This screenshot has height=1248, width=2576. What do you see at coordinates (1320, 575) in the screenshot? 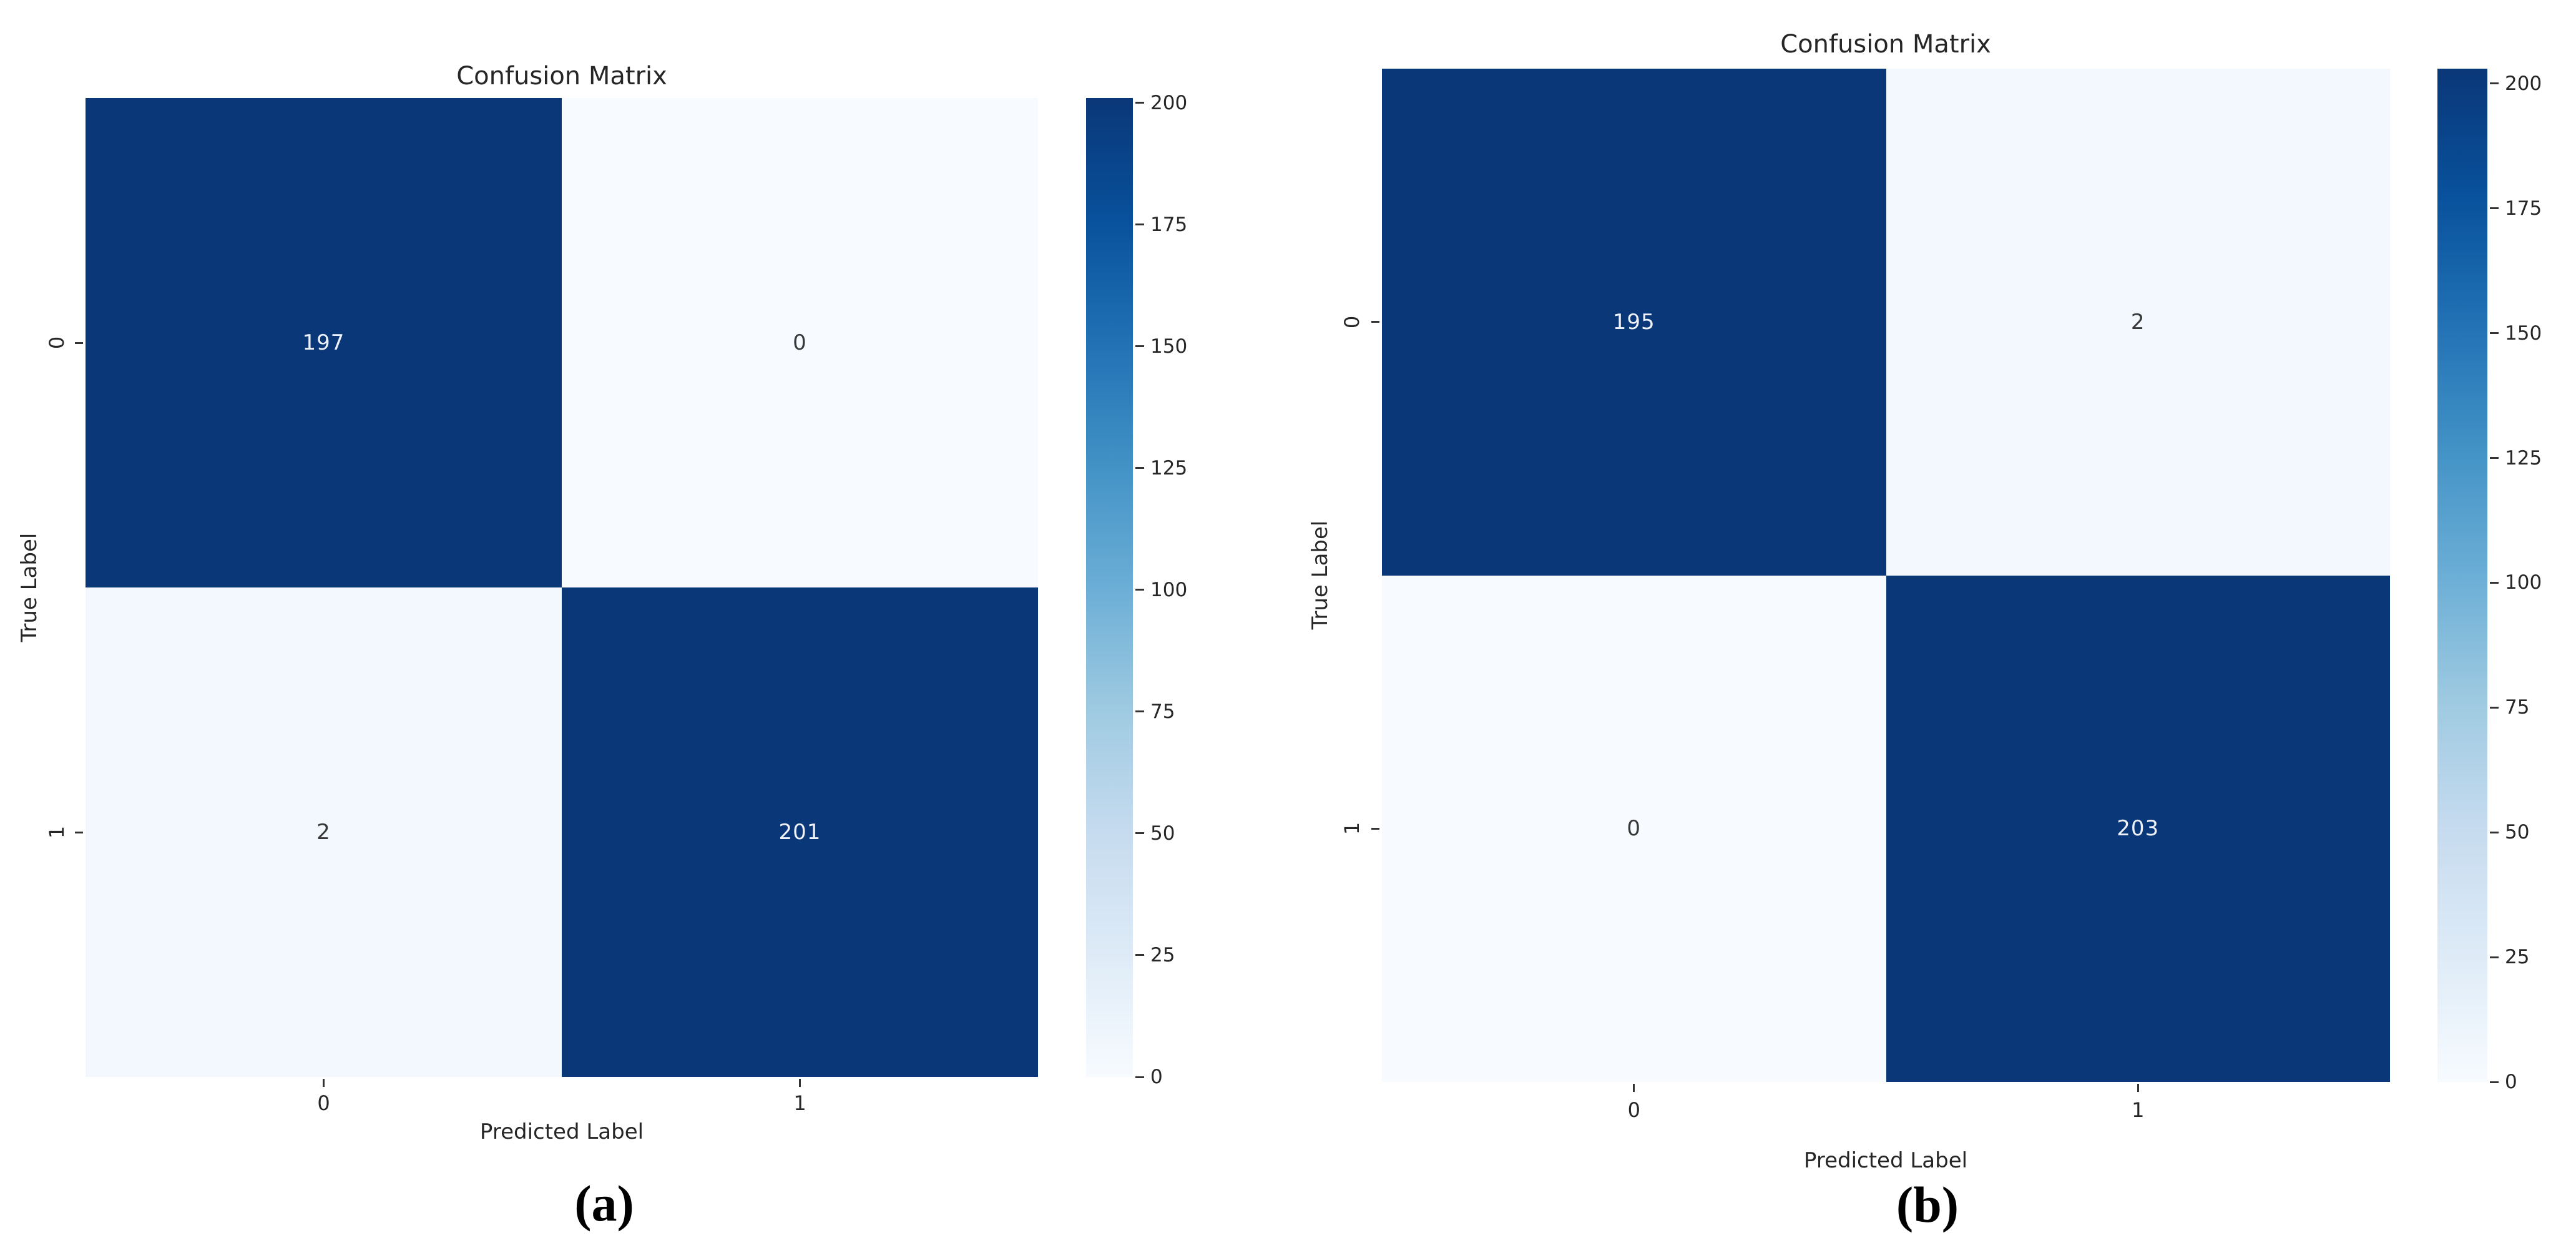
I see `y-axis-label: True Label` at bounding box center [1320, 575].